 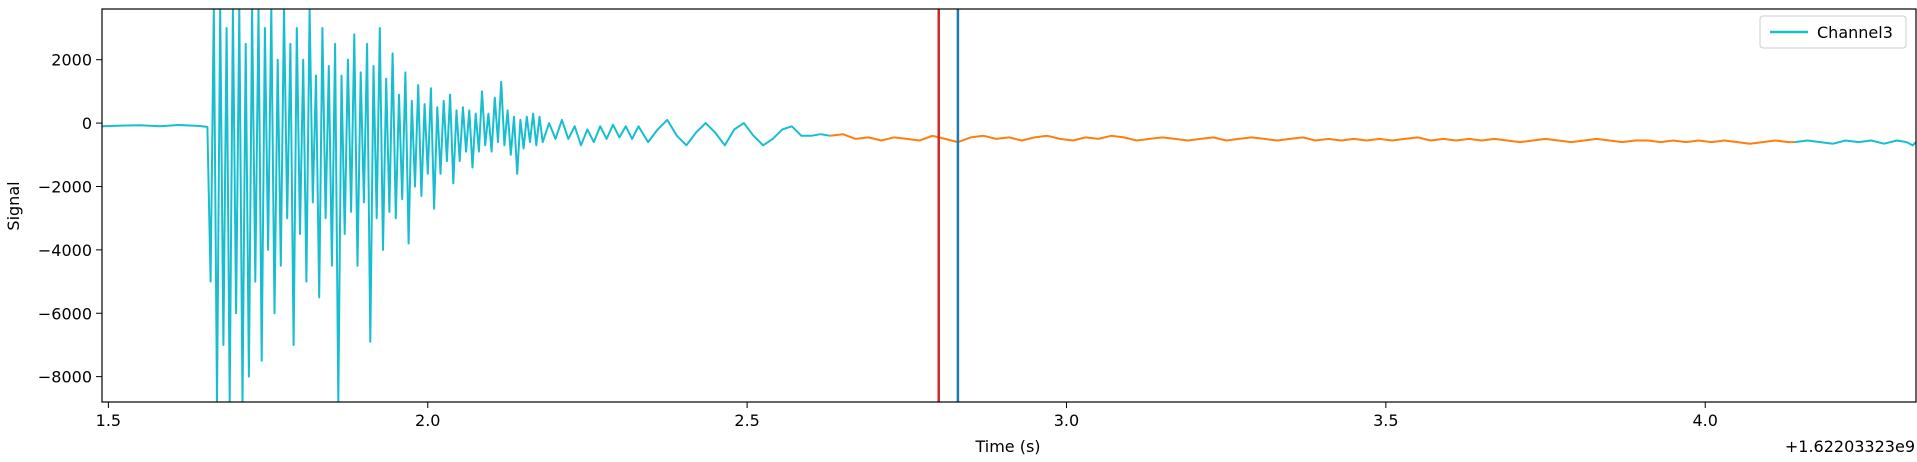 I want to click on legend-box, so click(x=1833, y=32).